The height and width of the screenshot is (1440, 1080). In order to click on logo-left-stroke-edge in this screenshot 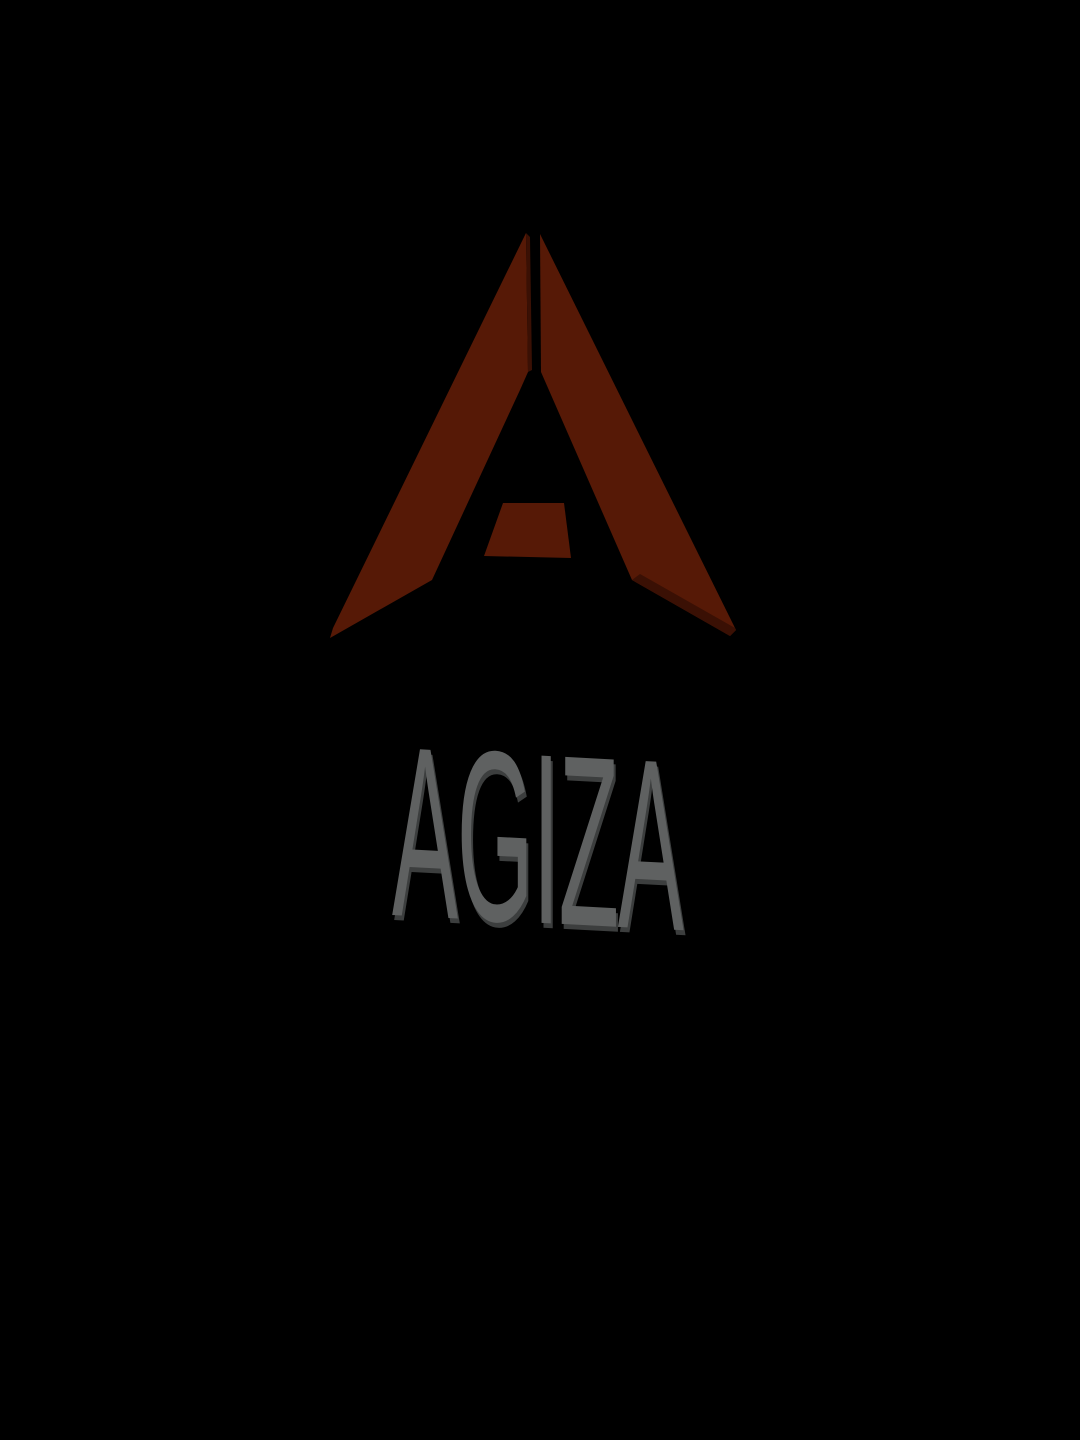, I will do `click(529, 302)`.